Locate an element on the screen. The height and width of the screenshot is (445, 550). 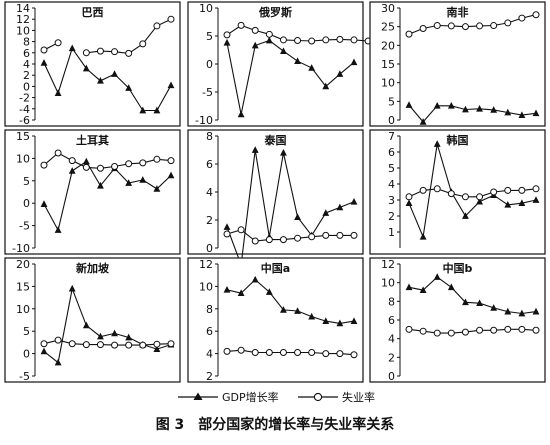
y-tick-label: 14 is located at coordinates (23, 8).